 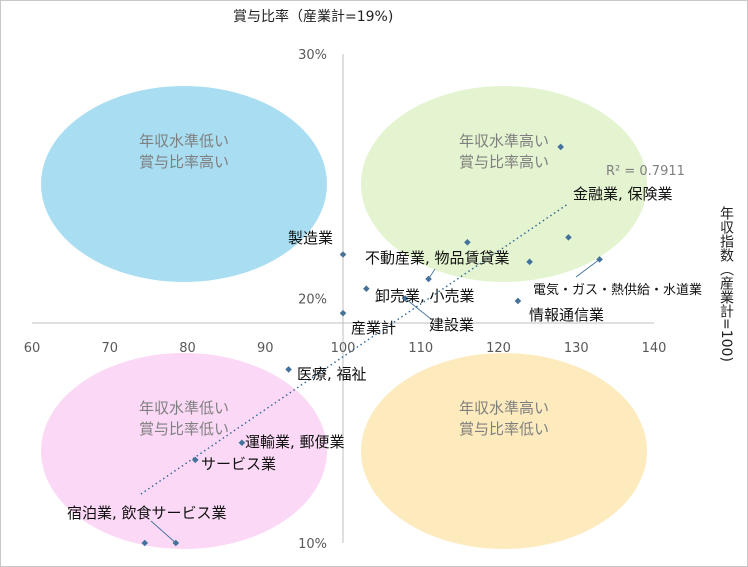 What do you see at coordinates (109, 348) in the screenshot?
I see `x-tick-label: 70` at bounding box center [109, 348].